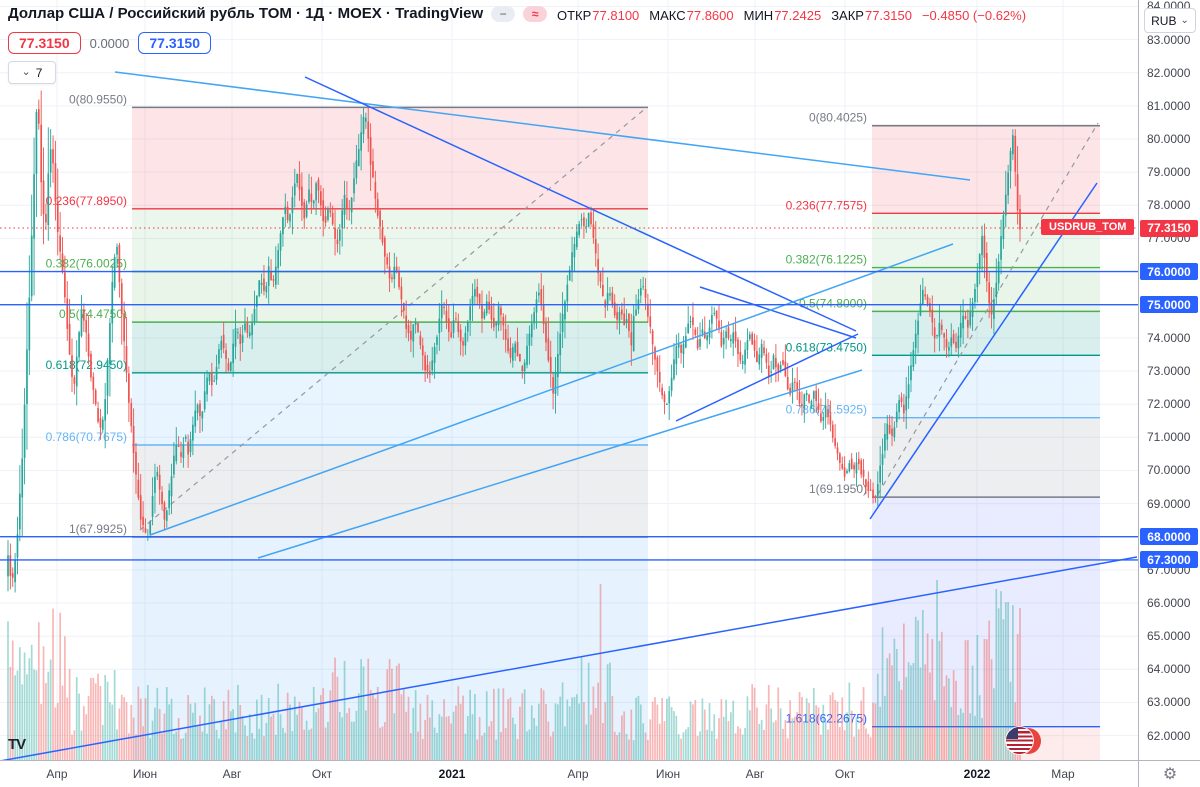 This screenshot has height=787, width=1200. What do you see at coordinates (1169, 636) in the screenshot?
I see `price-tick-label: 65.0000` at bounding box center [1169, 636].